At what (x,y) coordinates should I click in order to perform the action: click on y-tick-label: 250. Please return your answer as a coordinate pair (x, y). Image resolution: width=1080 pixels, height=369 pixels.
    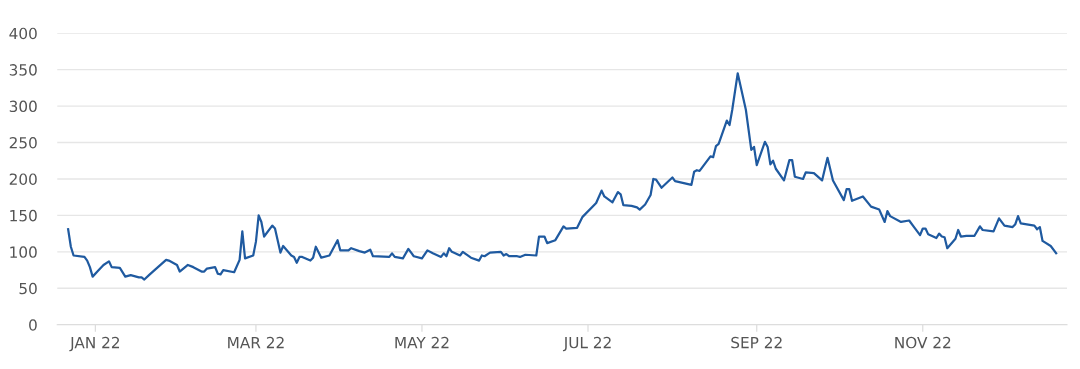
    Looking at the image, I should click on (23, 142).